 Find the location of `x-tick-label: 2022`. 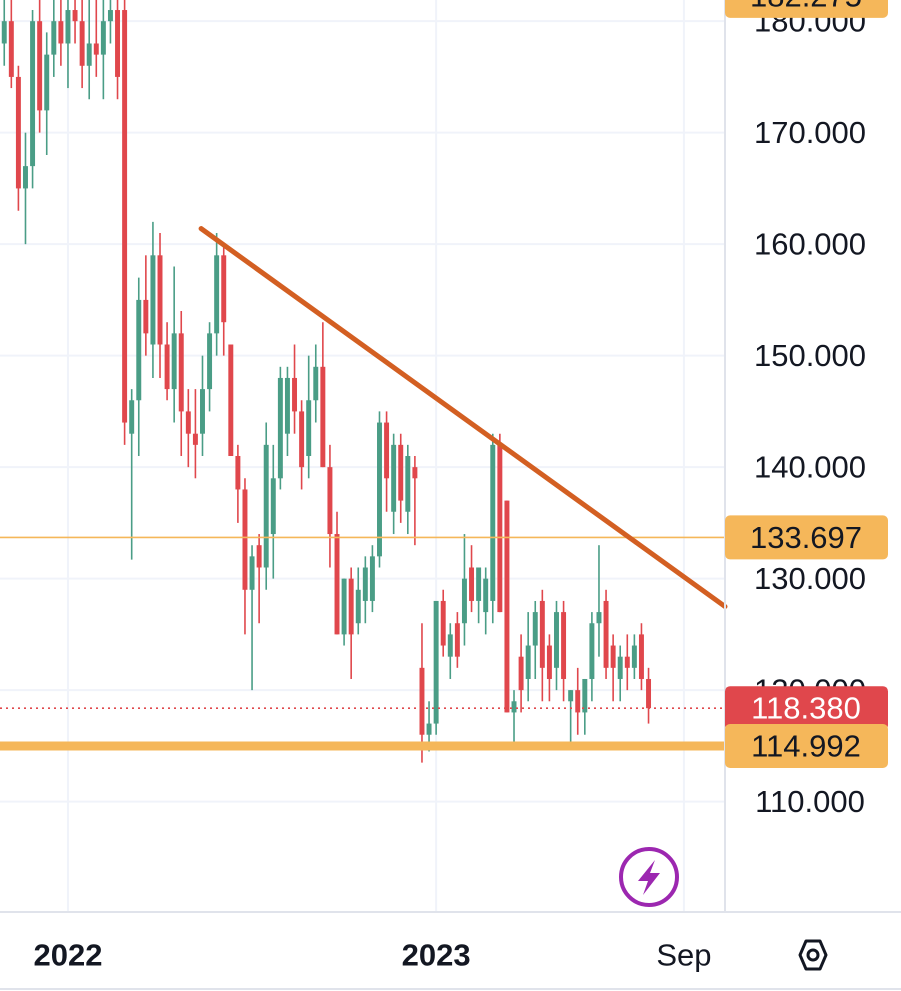

x-tick-label: 2022 is located at coordinates (67, 955).